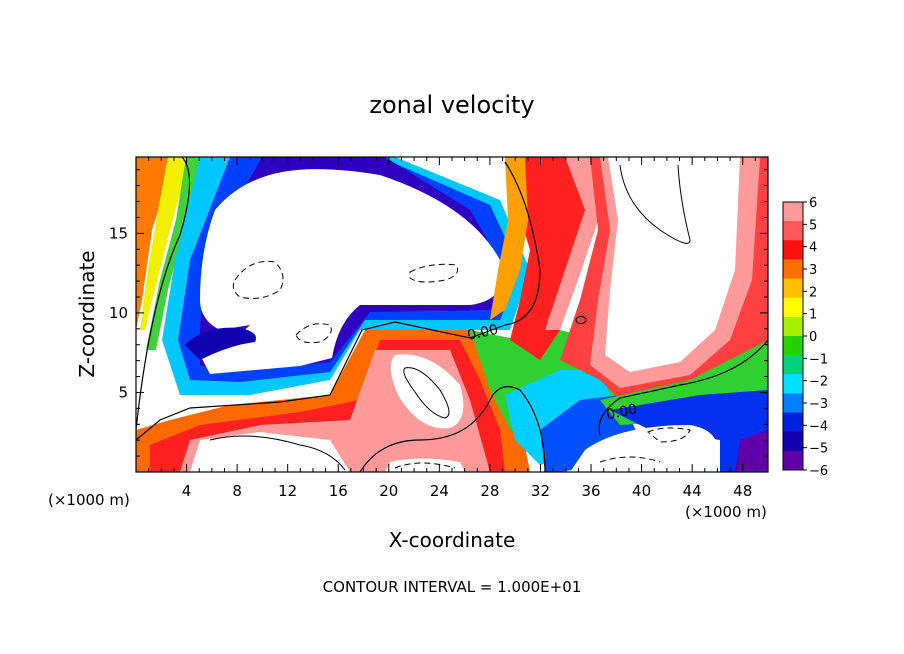 The image size is (904, 654). What do you see at coordinates (742, 491) in the screenshot?
I see `x-tick-label: 48` at bounding box center [742, 491].